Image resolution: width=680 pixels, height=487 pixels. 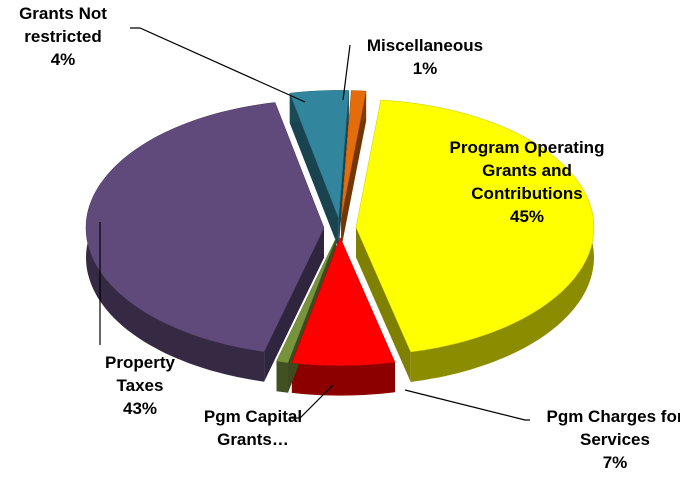 I want to click on label-name: Property Taxes, so click(x=140, y=374).